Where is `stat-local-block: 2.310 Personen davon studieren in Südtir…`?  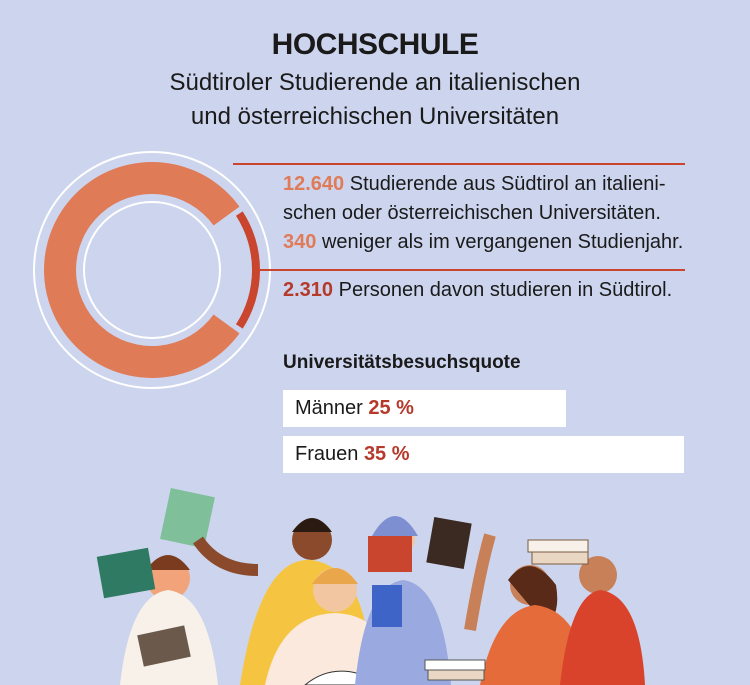 stat-local-block: 2.310 Personen davon studieren in Südtir… is located at coordinates (477, 290).